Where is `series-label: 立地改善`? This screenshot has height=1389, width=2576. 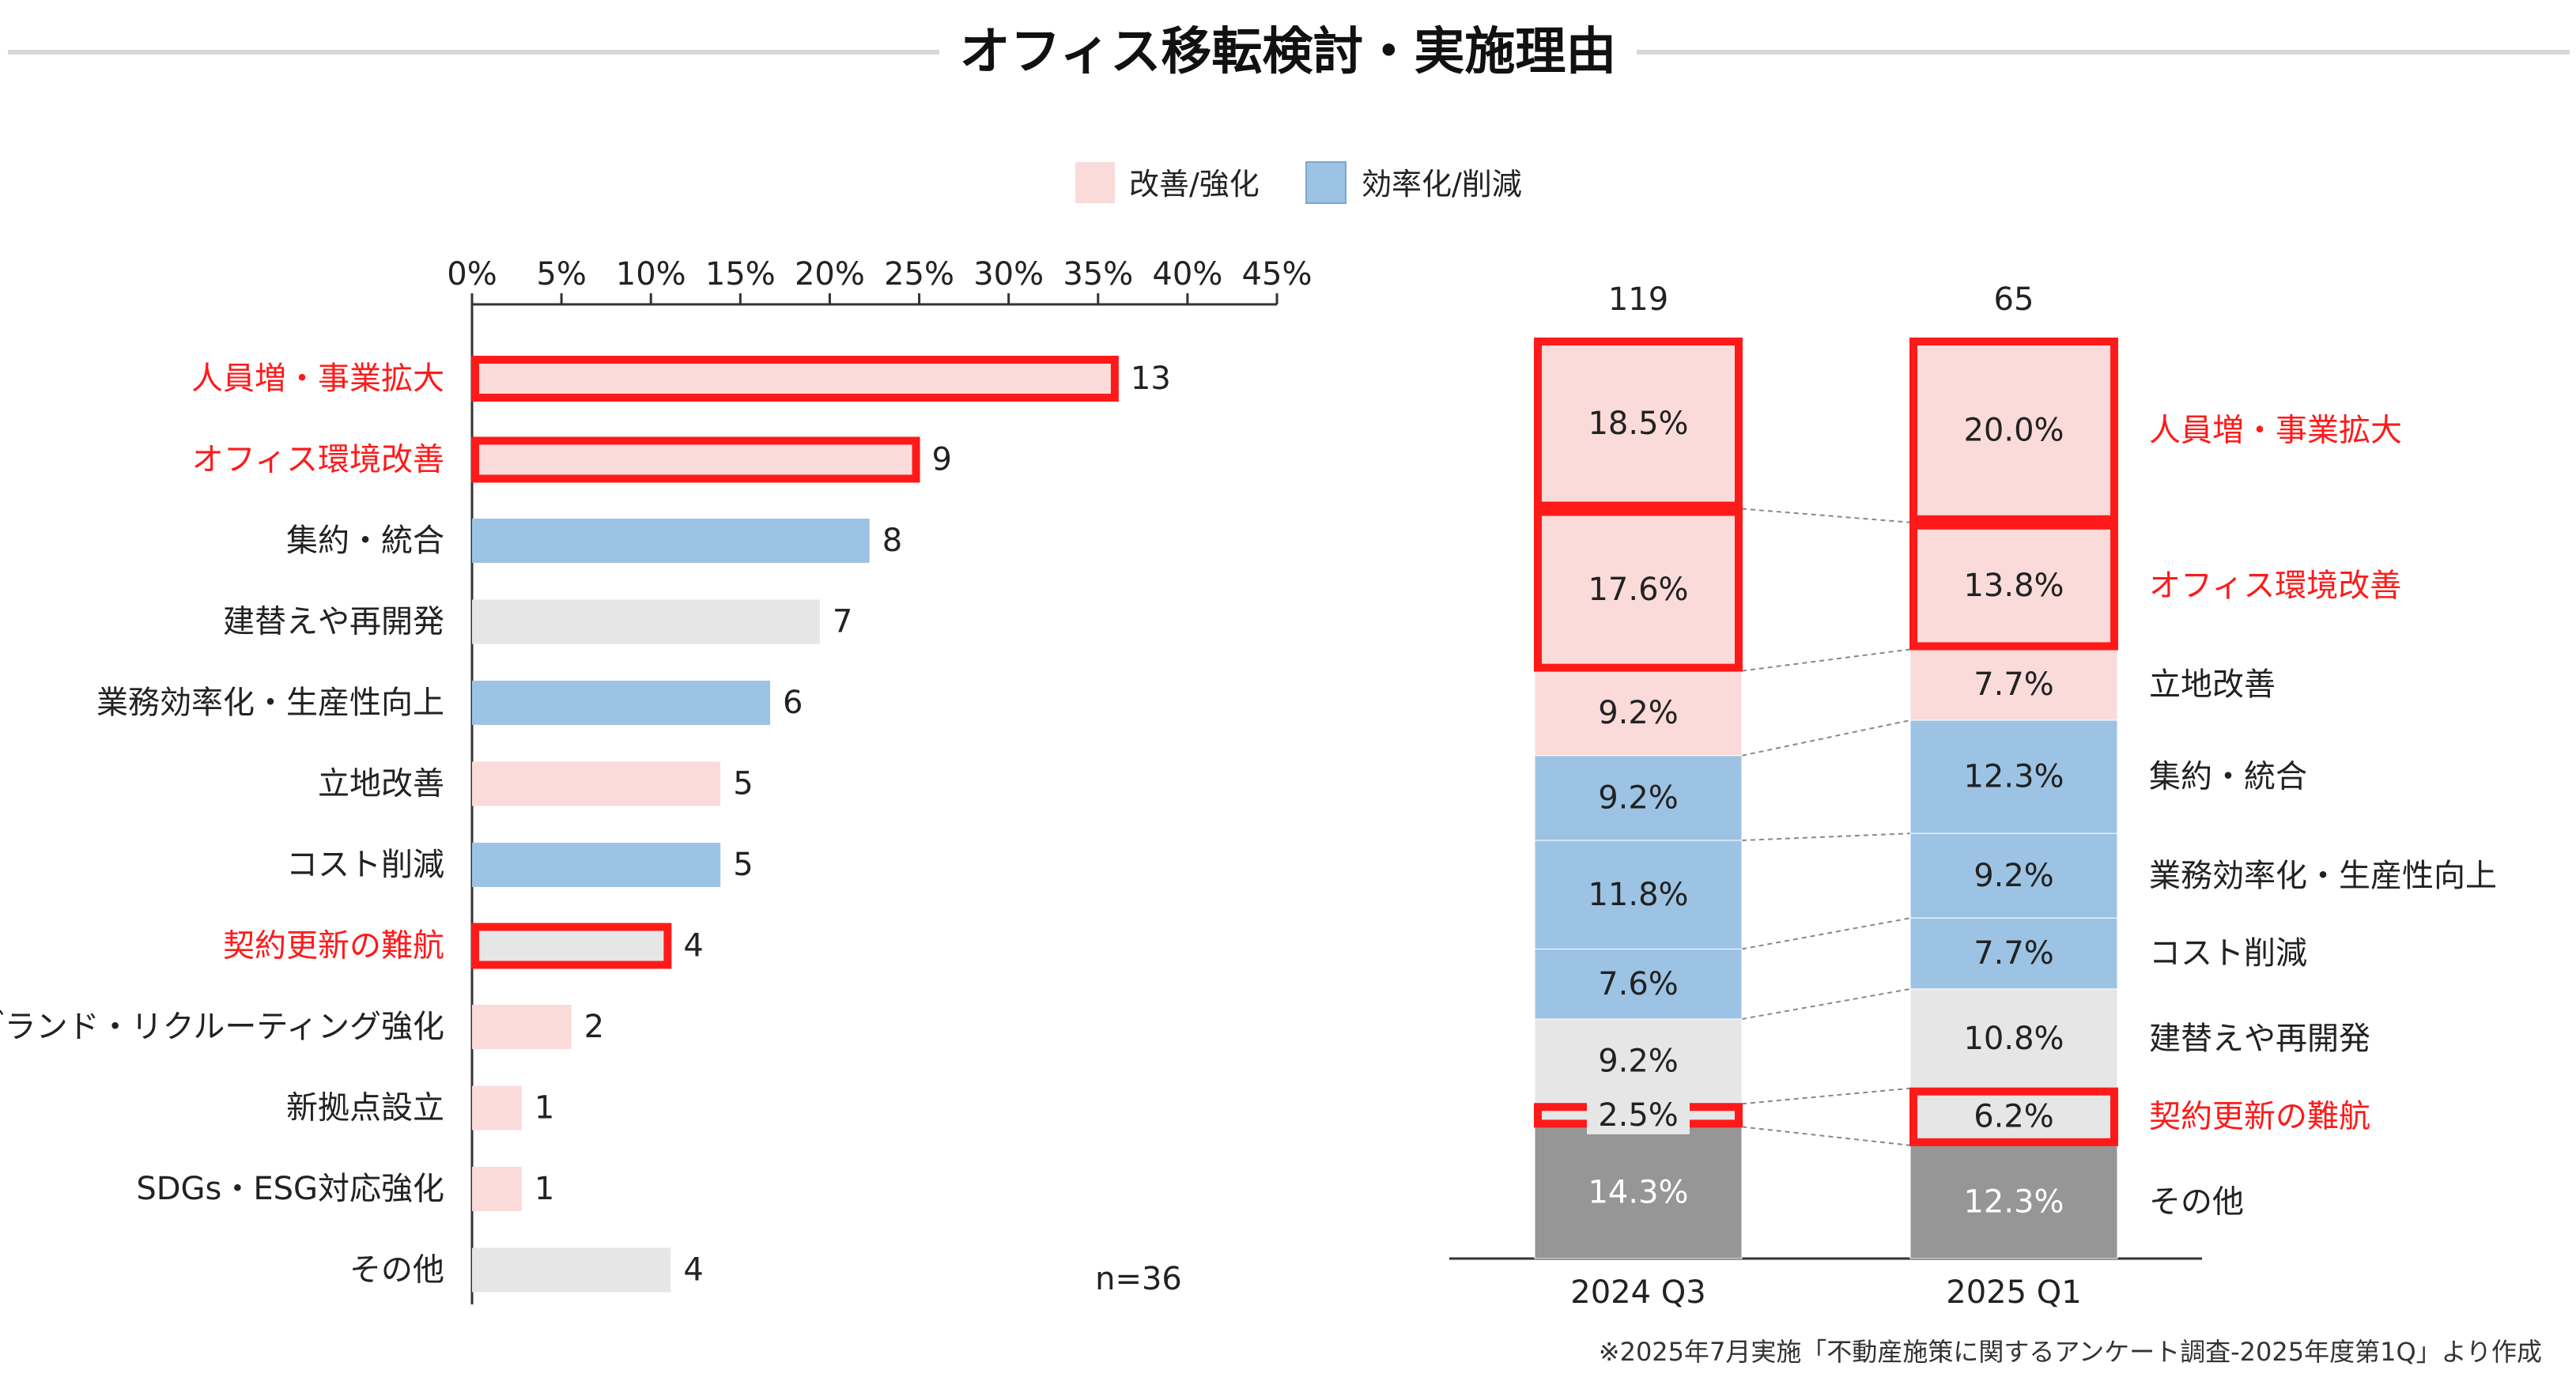
series-label: 立地改善 is located at coordinates (2212, 684).